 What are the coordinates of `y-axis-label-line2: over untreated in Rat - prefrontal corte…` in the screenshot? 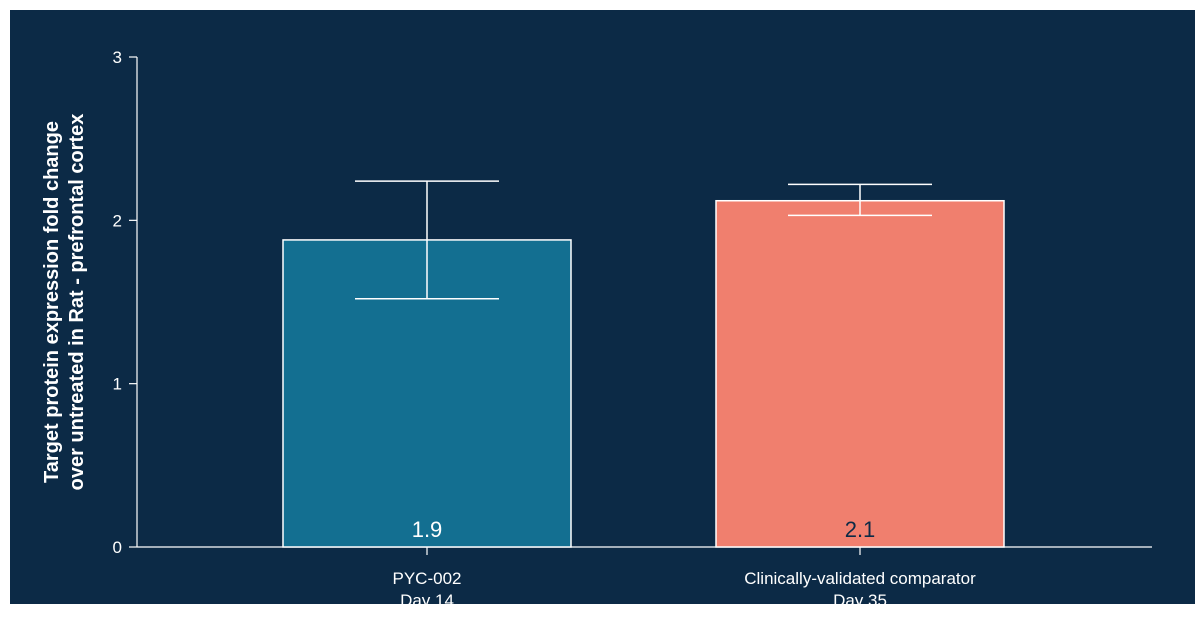 It's located at (77, 302).